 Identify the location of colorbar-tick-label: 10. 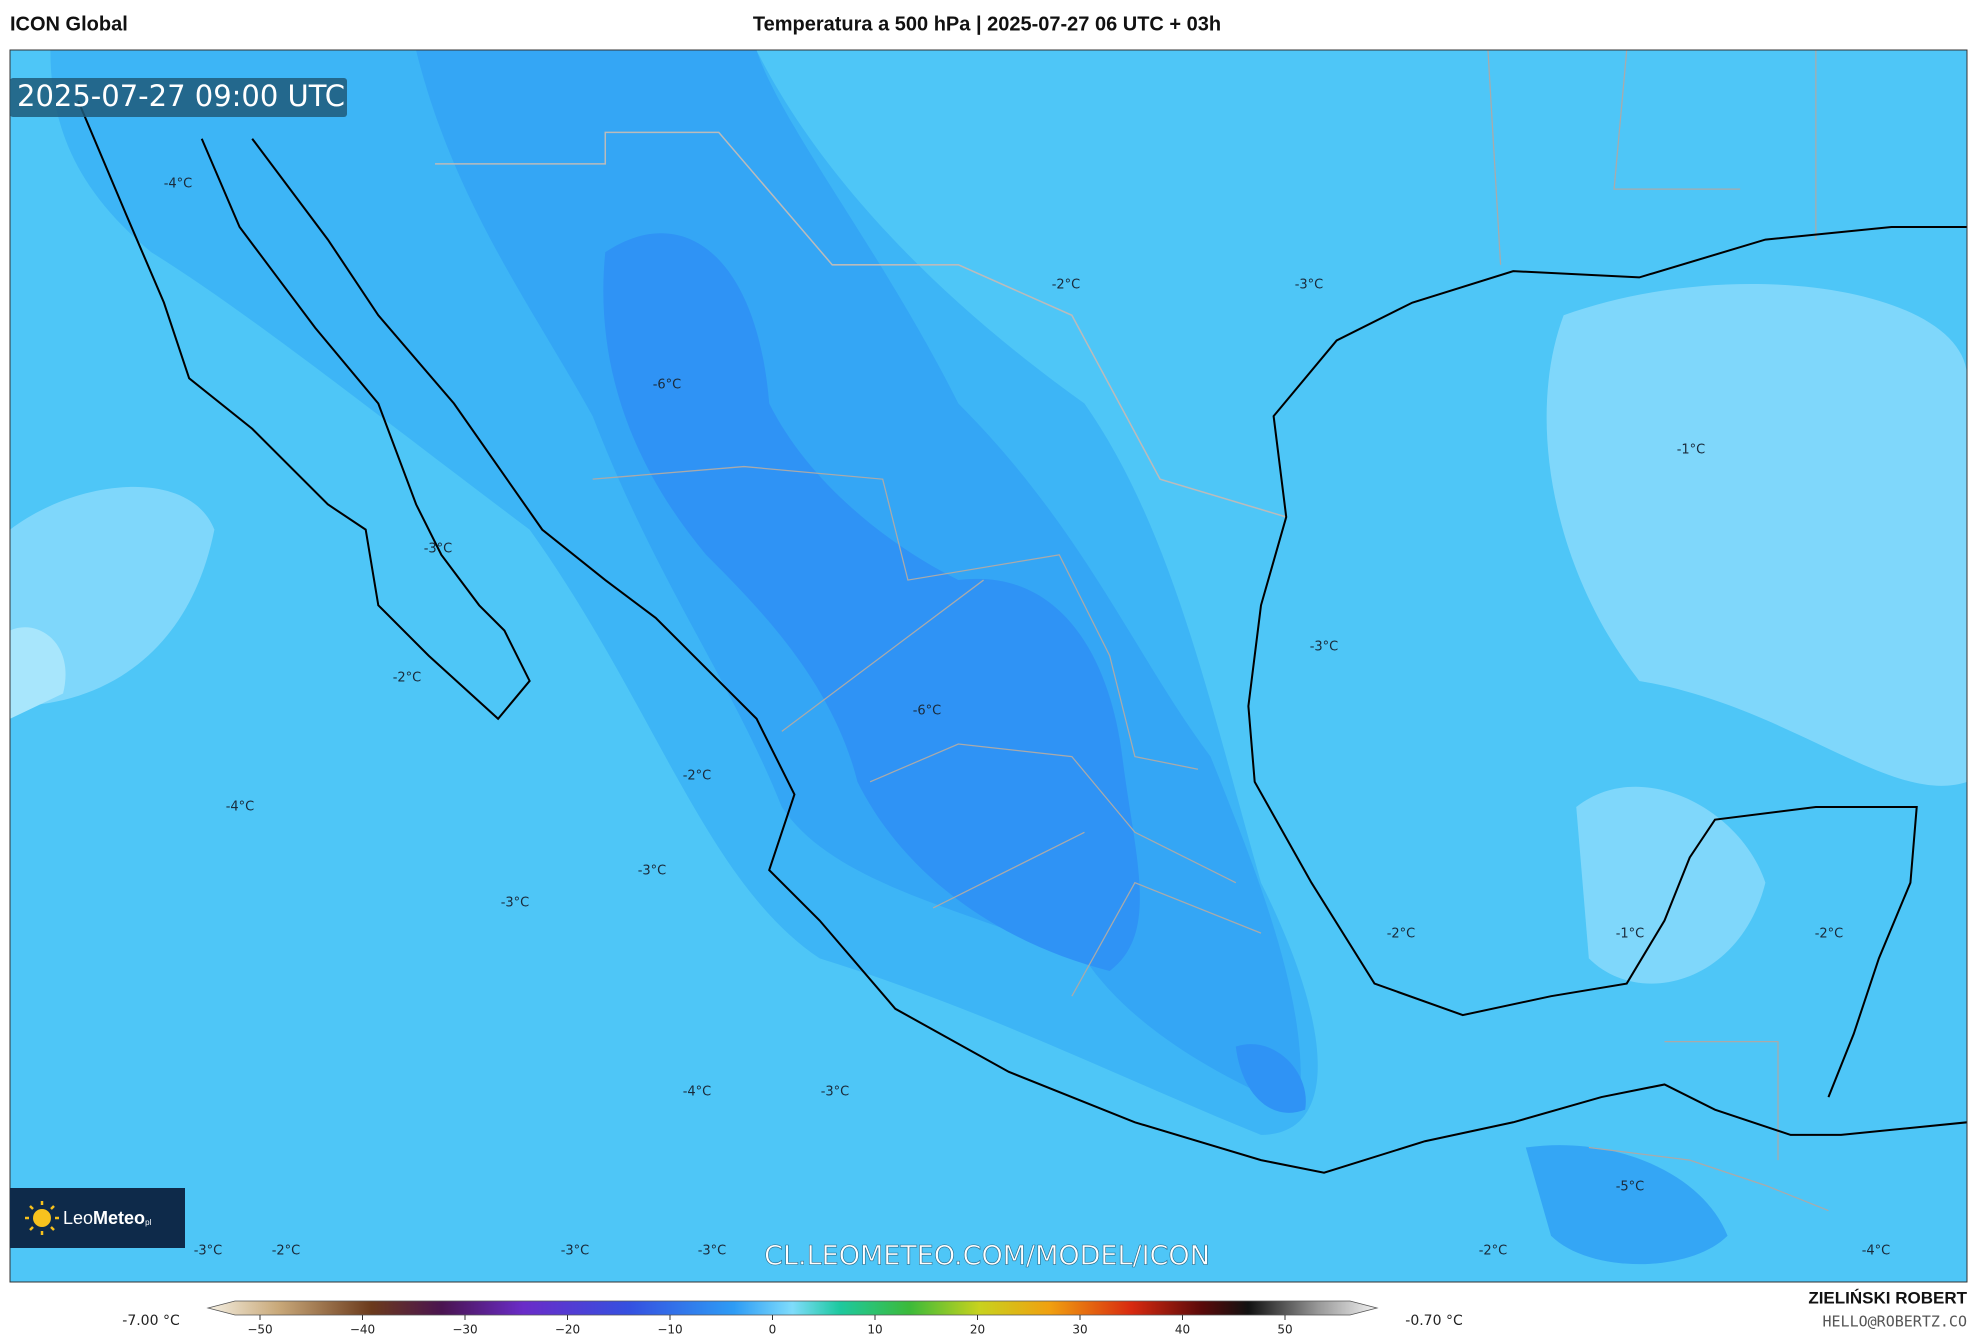
(874, 1330).